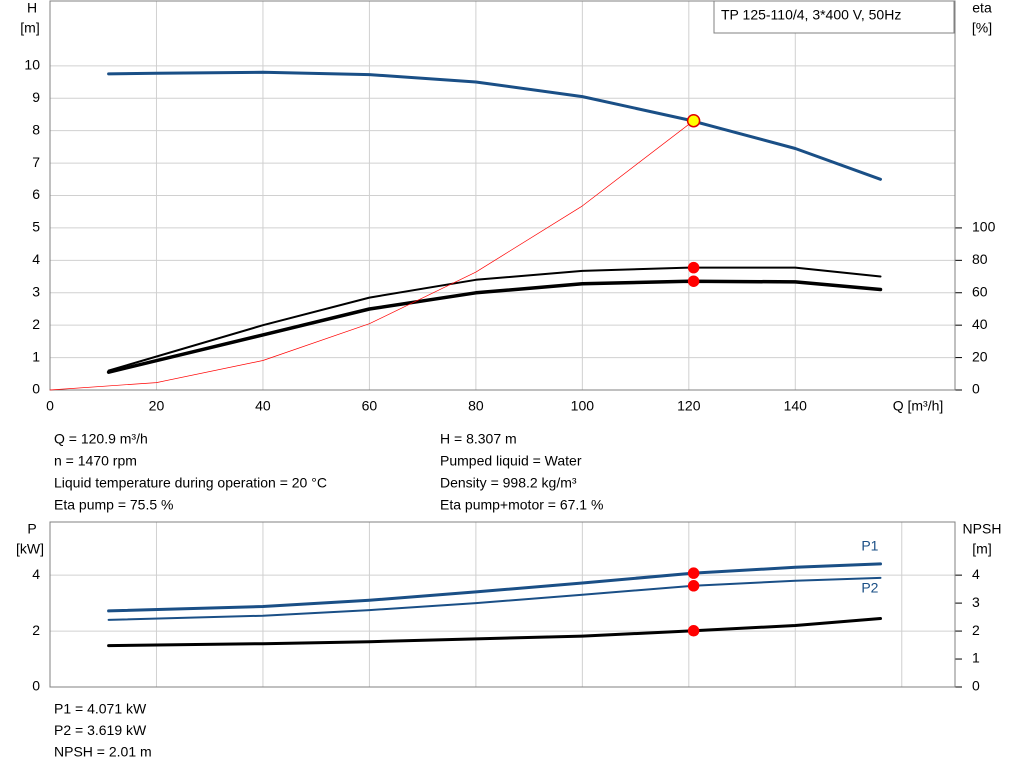 The width and height of the screenshot is (1024, 781). What do you see at coordinates (36, 194) in the screenshot?
I see `y-tick-label: 6` at bounding box center [36, 194].